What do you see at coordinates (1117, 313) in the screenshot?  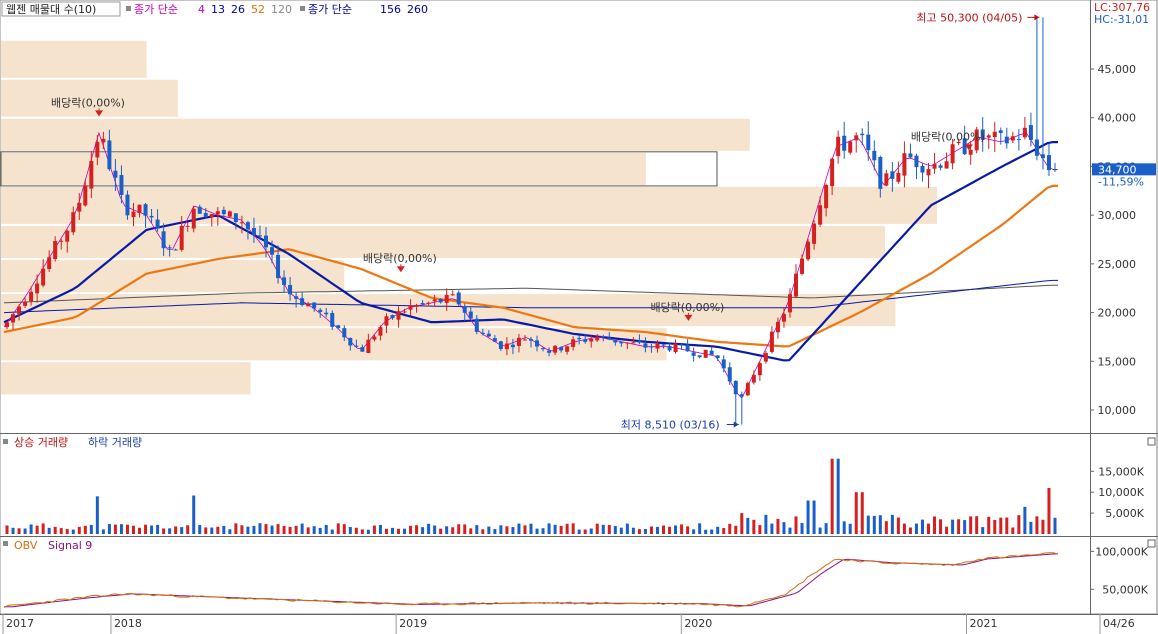 I see `y-tick-label: 20,000` at bounding box center [1117, 313].